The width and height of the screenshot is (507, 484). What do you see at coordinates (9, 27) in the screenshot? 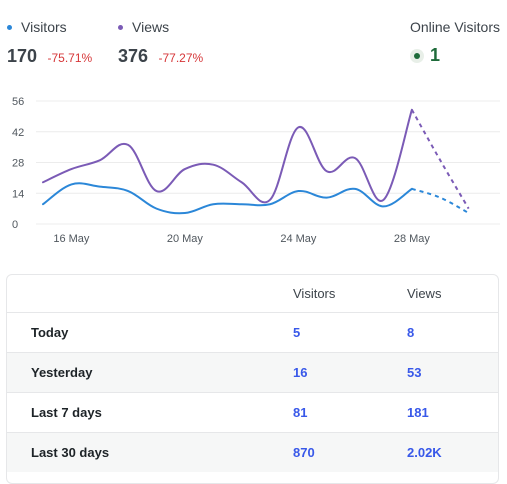
I see `visitors-dot-icon` at bounding box center [9, 27].